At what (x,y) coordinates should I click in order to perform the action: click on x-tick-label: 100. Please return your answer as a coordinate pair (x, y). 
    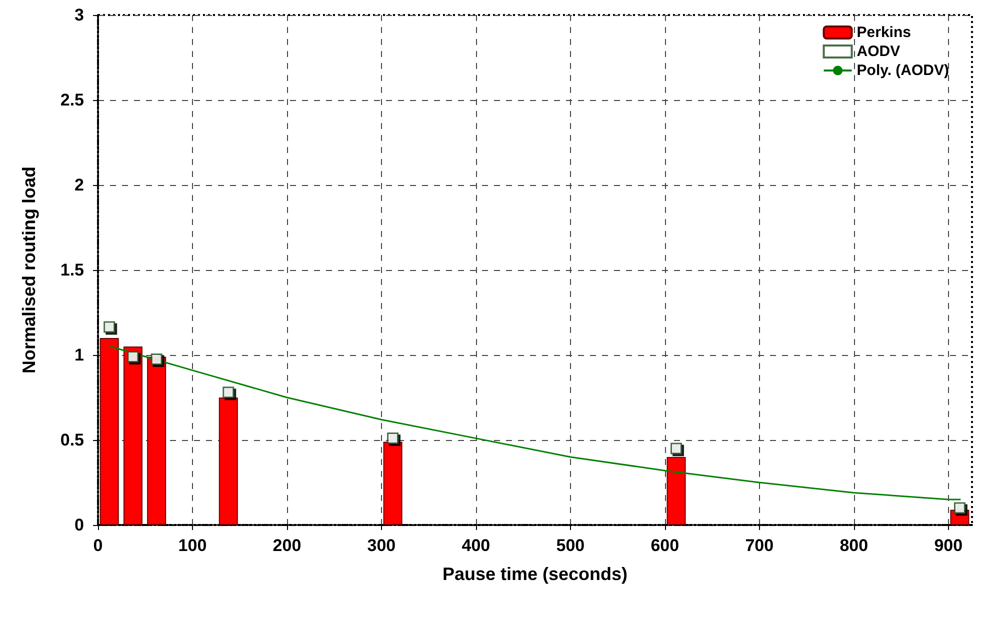
    Looking at the image, I should click on (192, 545).